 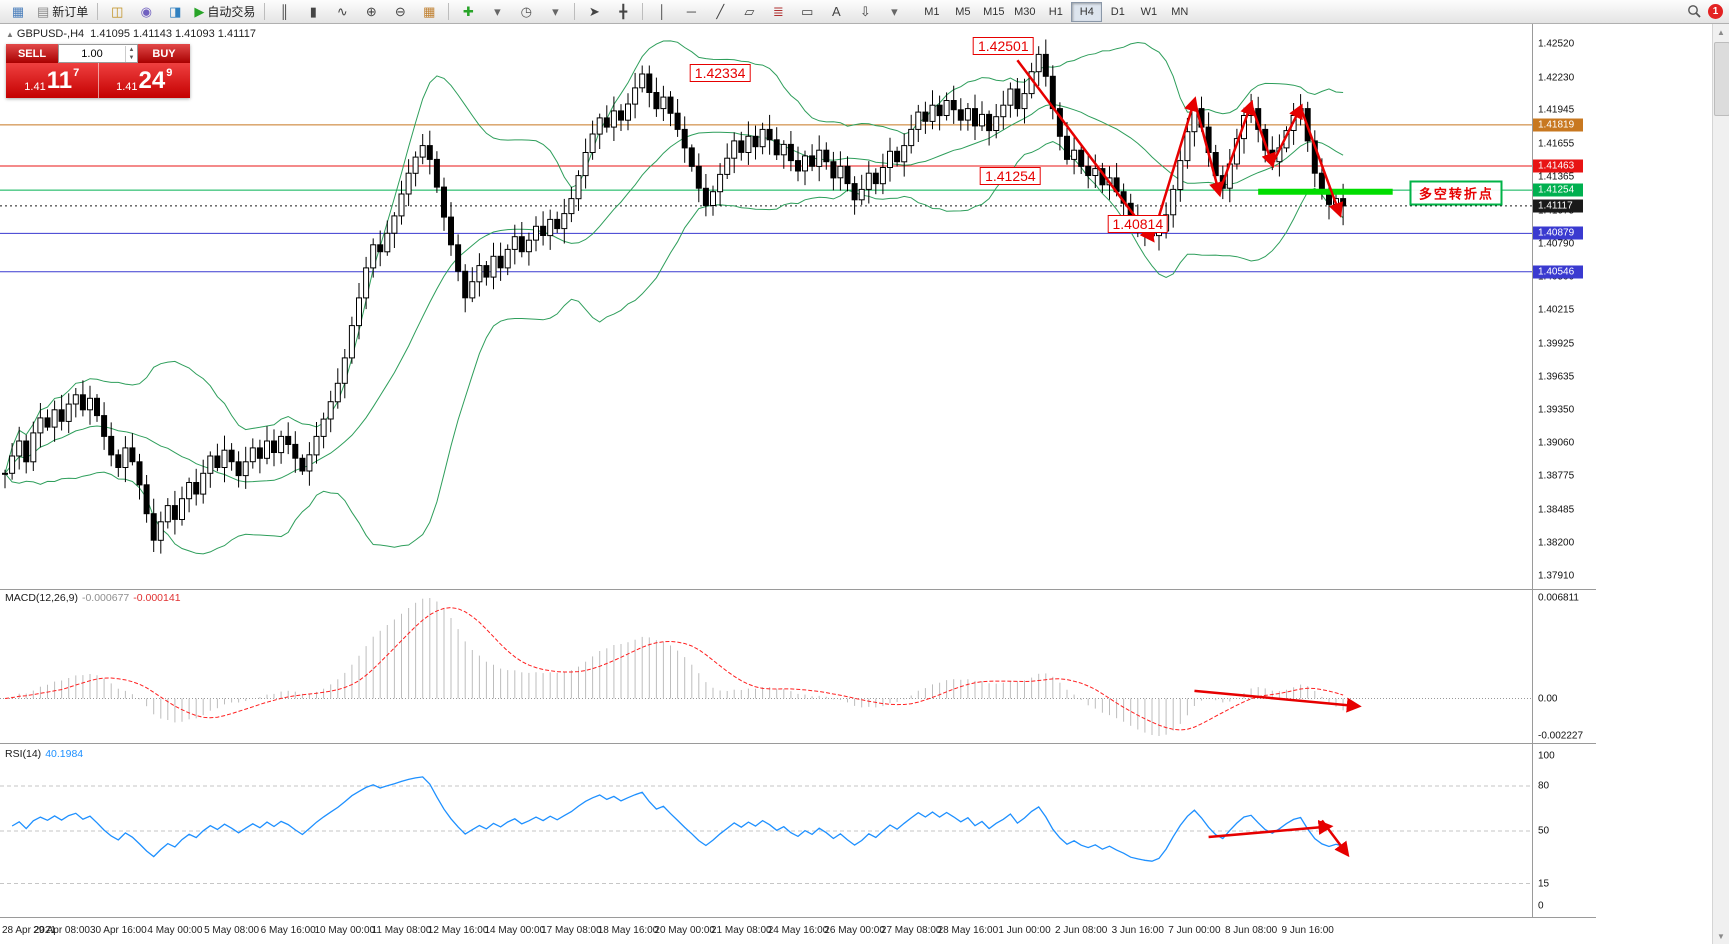 What do you see at coordinates (105, 598) in the screenshot?
I see `macd-main-value: -0.000677` at bounding box center [105, 598].